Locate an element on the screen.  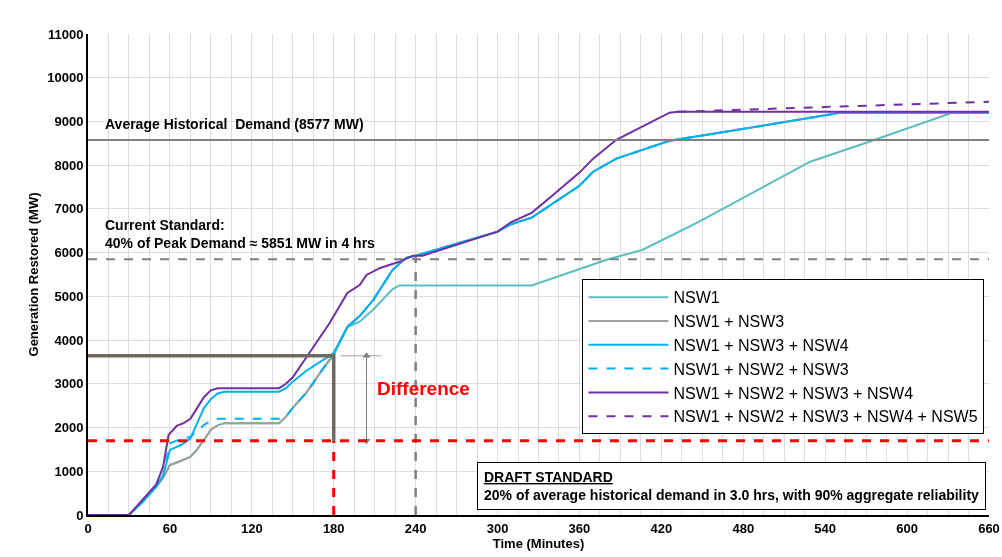
x-tick-label: 120 is located at coordinates (251, 528).